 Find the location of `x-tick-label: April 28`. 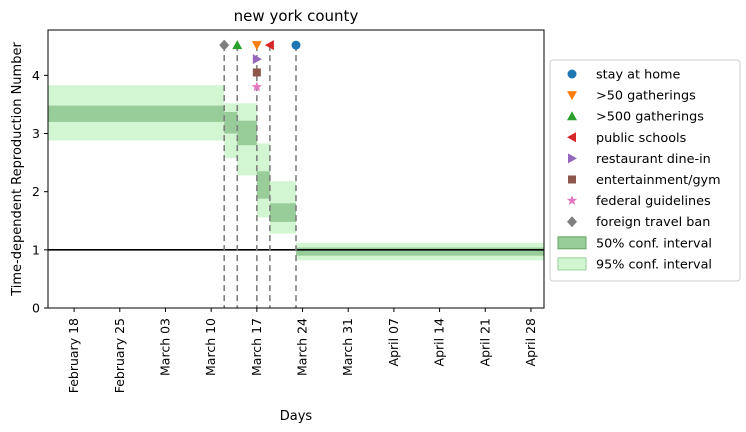

x-tick-label: April 28 is located at coordinates (530, 342).